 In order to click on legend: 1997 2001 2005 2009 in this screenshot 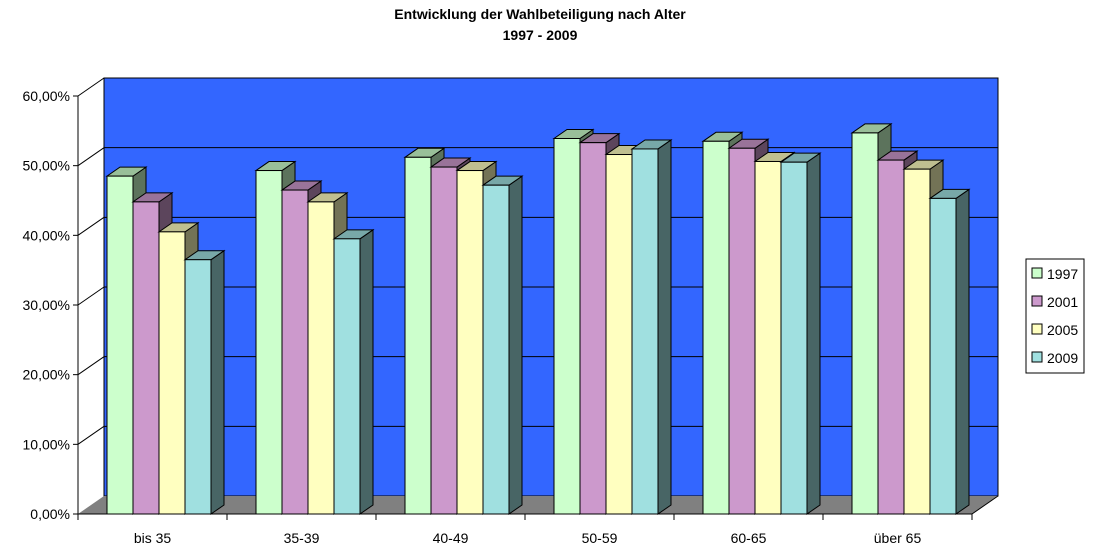, I will do `click(1055, 316)`.